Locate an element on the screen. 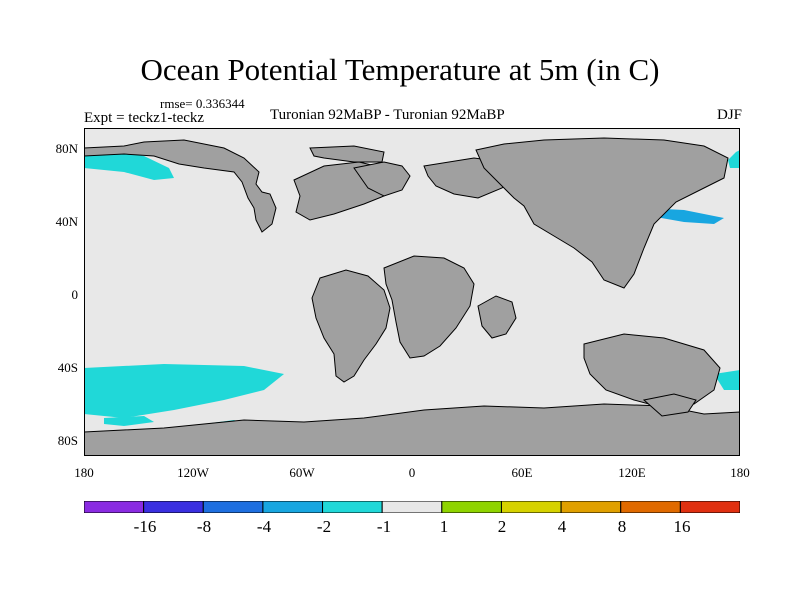  lat-label-0: 0 is located at coordinates (75, 294).